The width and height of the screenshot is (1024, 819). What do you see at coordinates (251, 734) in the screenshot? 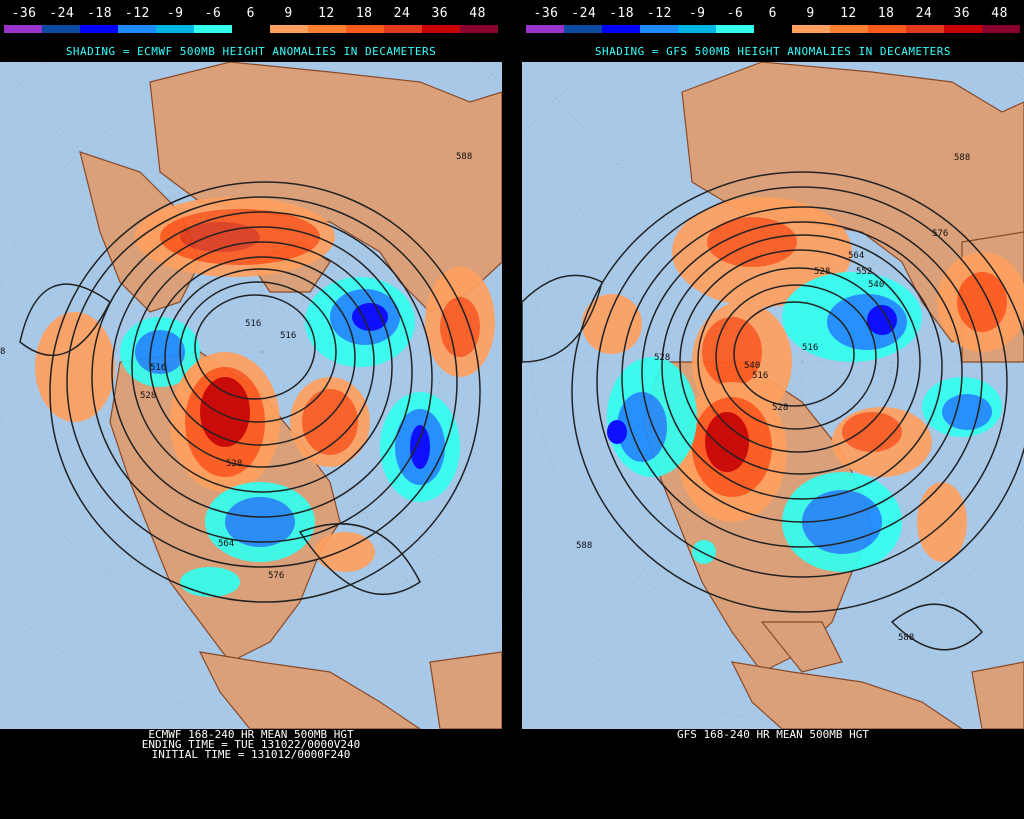
I see `caption-line-1: ECMWF 168-240 HR MEAN 500MB HGT` at bounding box center [251, 734].